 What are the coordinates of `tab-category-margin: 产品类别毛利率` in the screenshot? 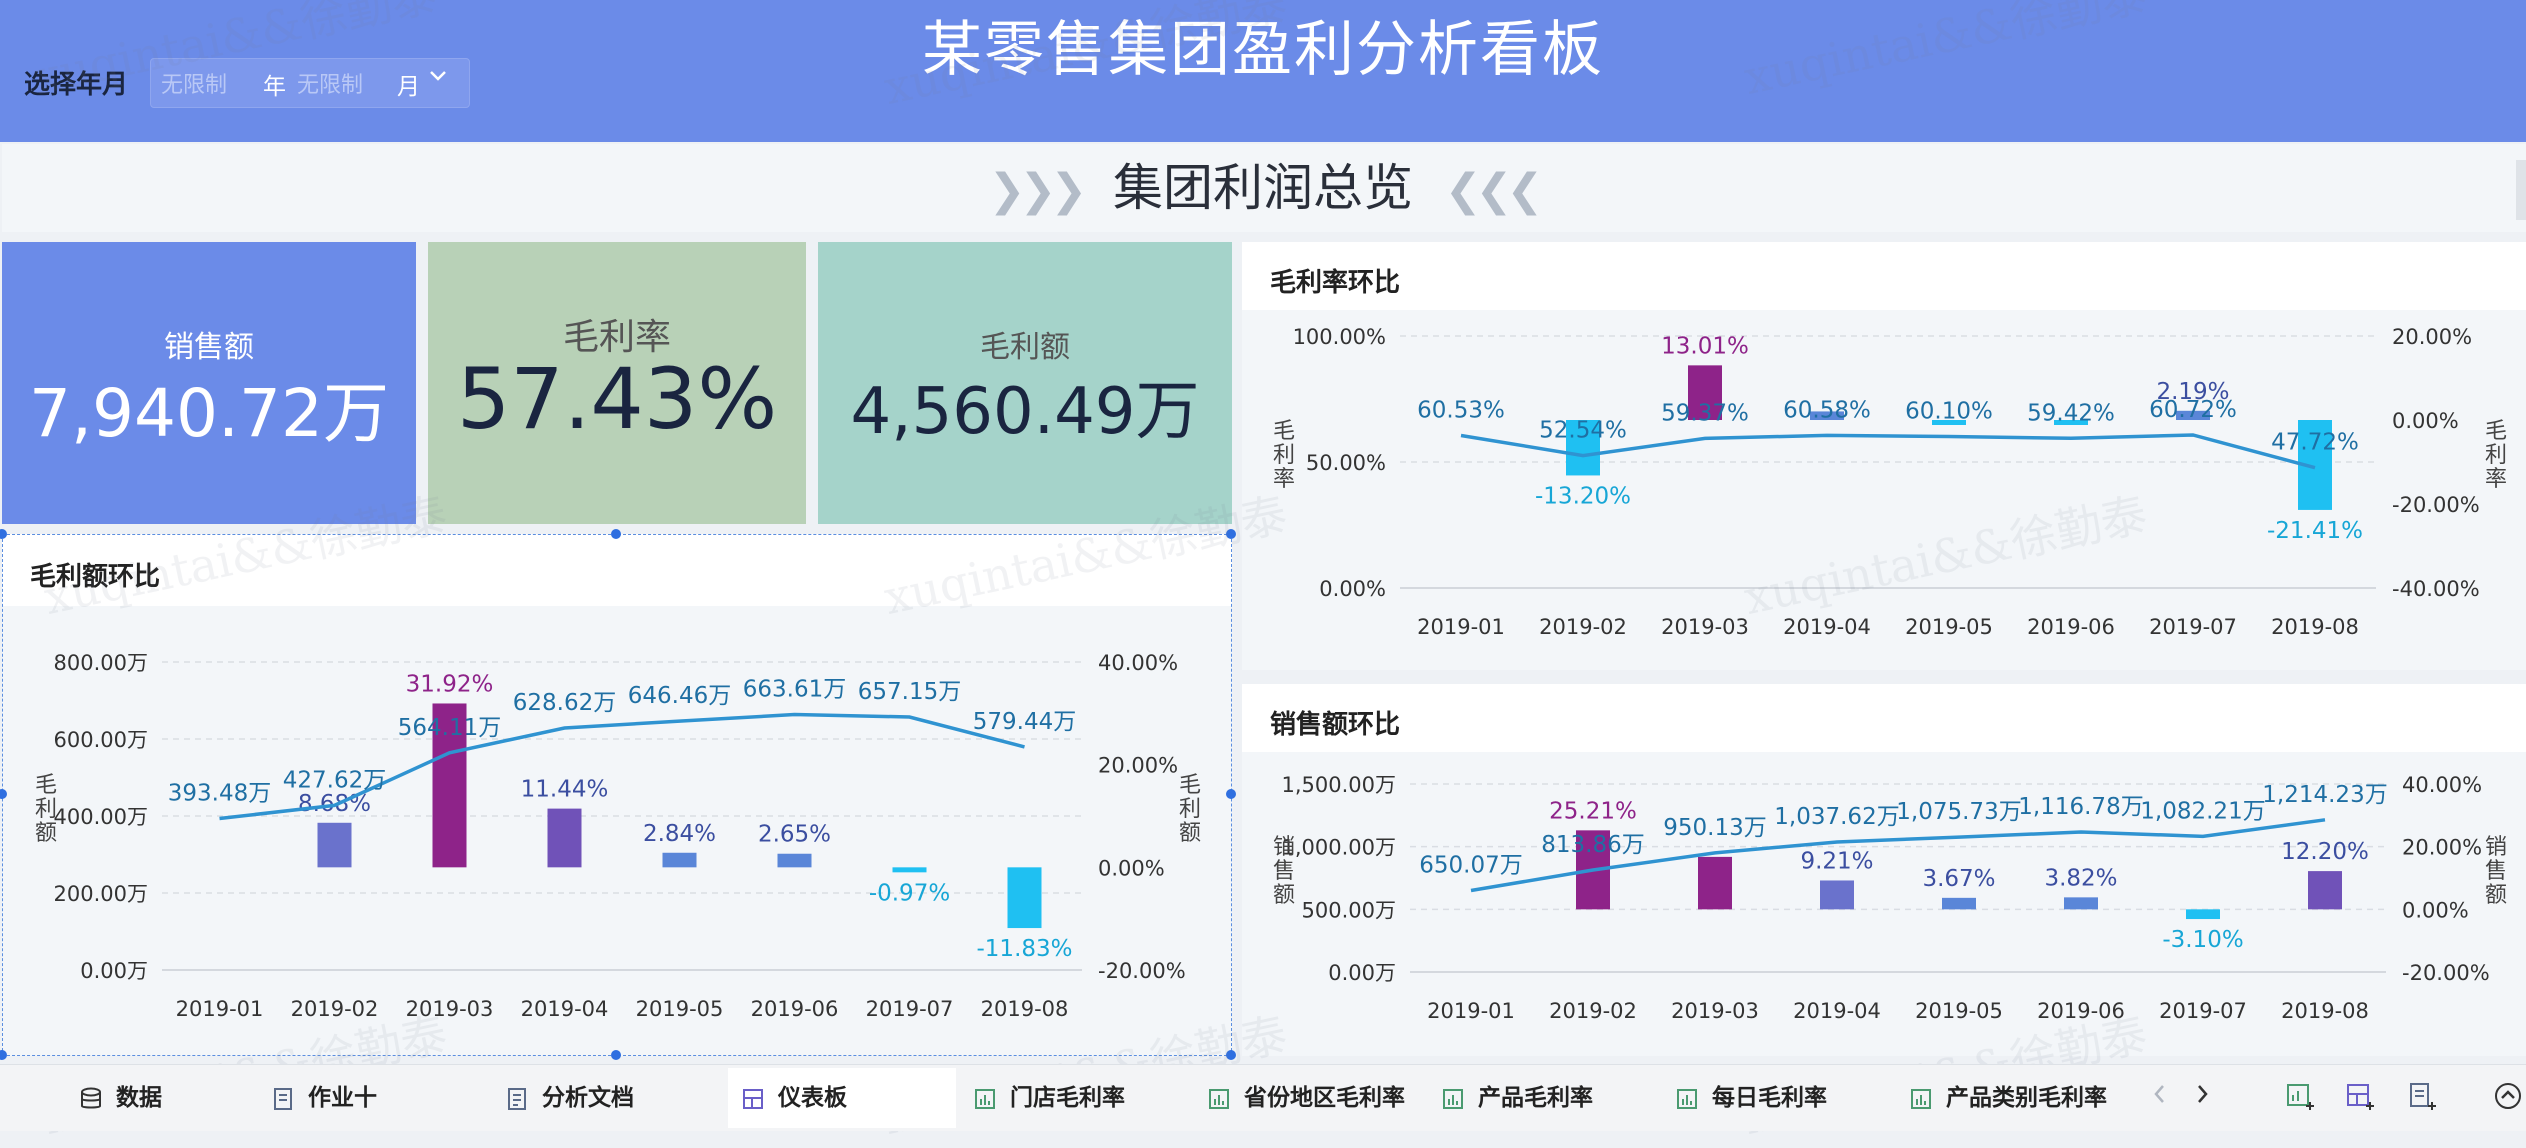 It's located at (2008, 1098).